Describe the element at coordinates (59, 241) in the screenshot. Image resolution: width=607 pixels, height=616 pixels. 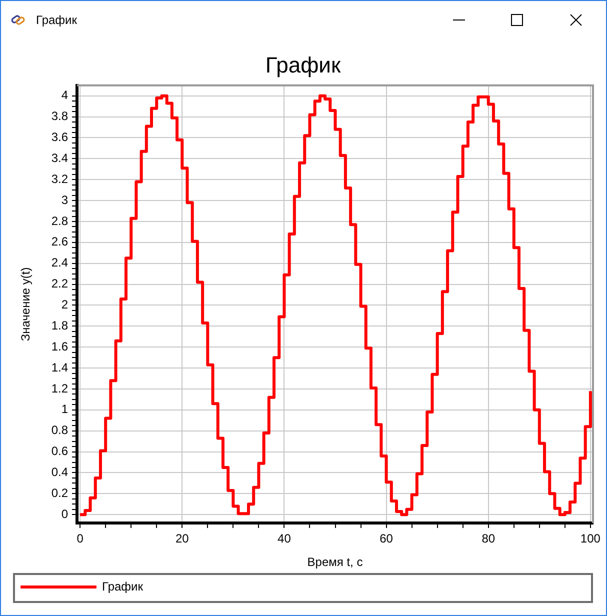
I see `y-tick-label: 2.6` at that location.